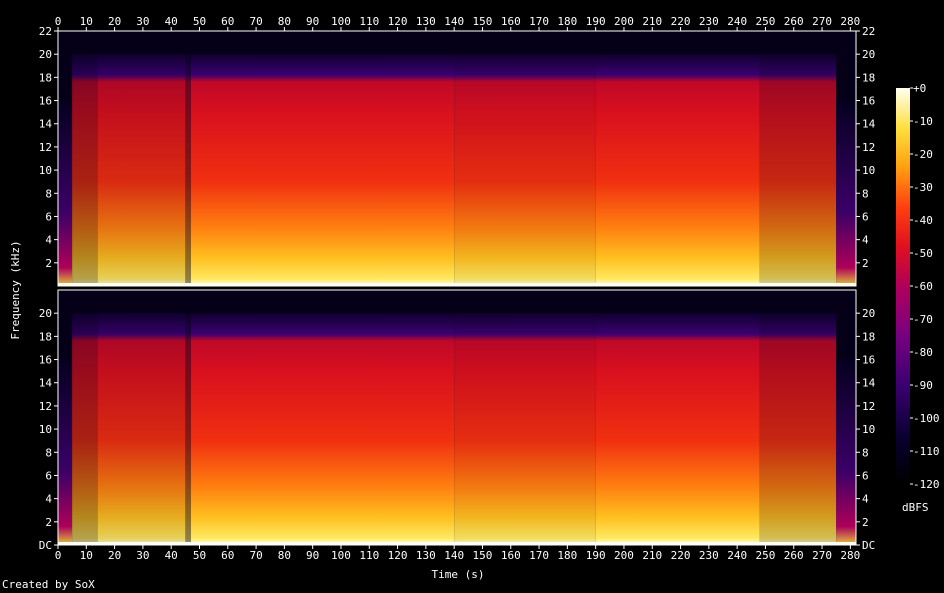  What do you see at coordinates (539, 21) in the screenshot?
I see `x-tick-label-top: 170` at bounding box center [539, 21].